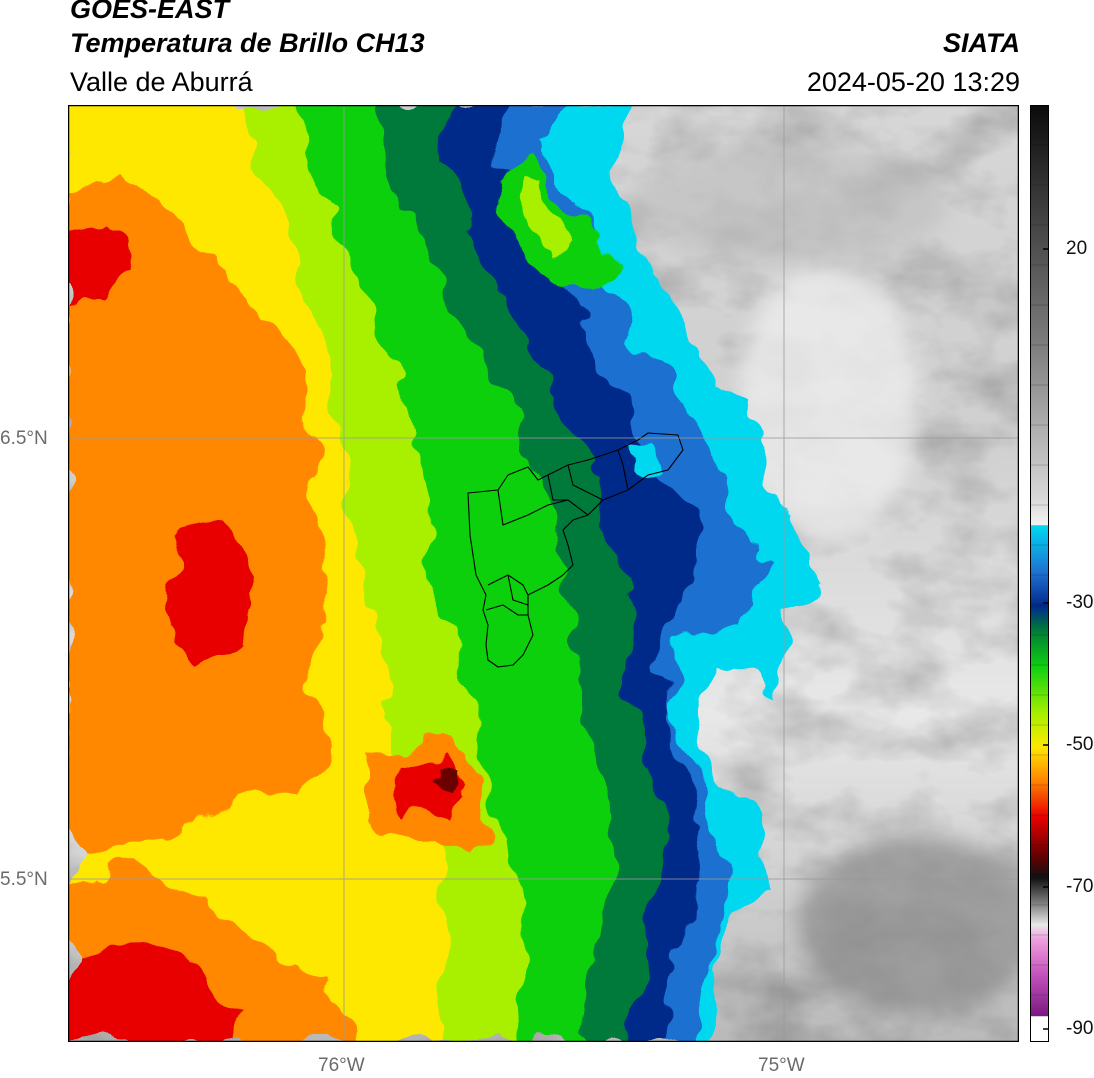 This screenshot has width=1094, height=1078. What do you see at coordinates (981, 43) in the screenshot?
I see `agency-label: SIATA` at bounding box center [981, 43].